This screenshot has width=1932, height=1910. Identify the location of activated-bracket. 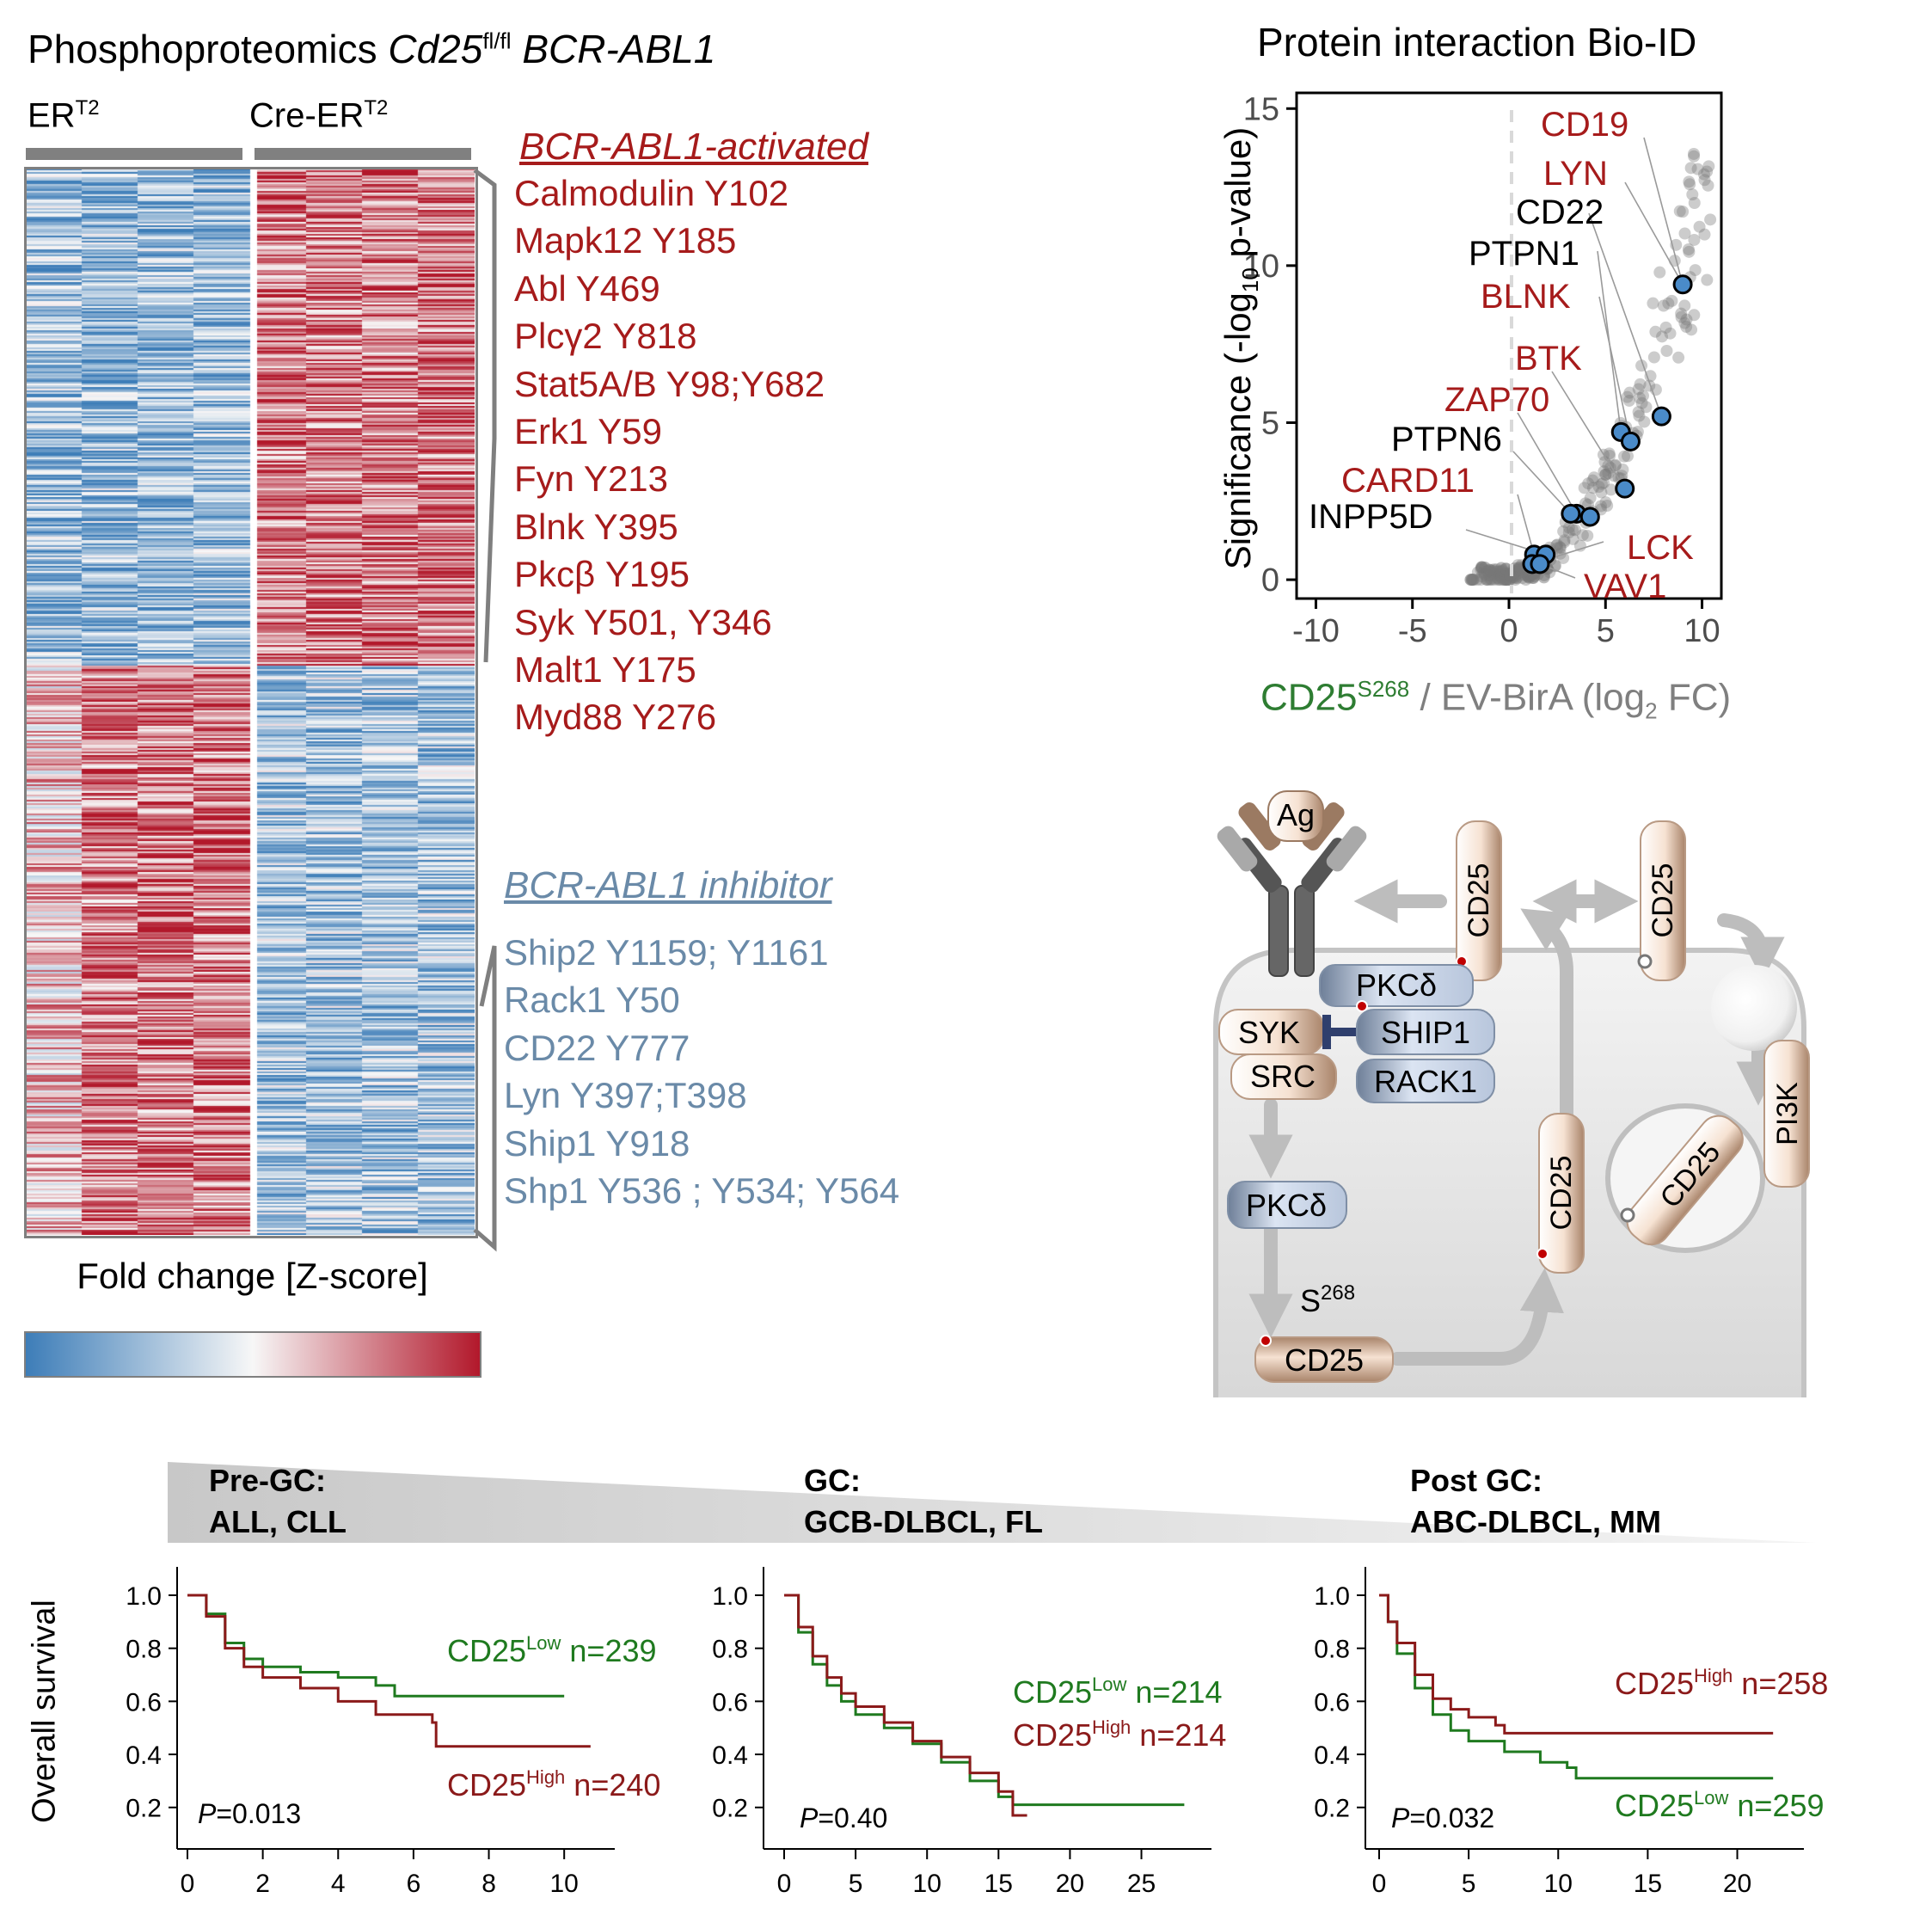
(485, 415).